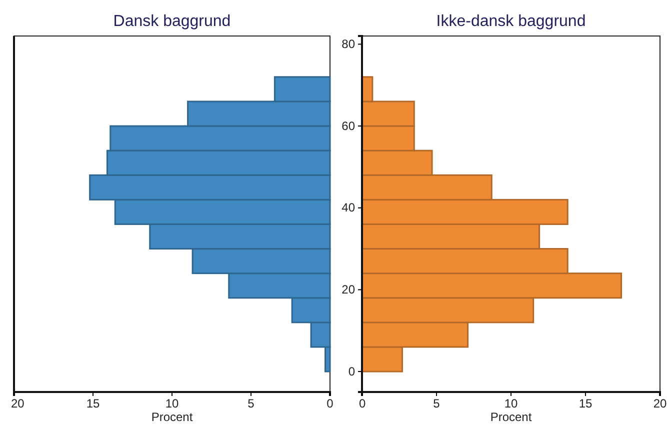 This screenshot has width=667, height=425. Describe the element at coordinates (349, 125) in the screenshot. I see `y-tick-label: 60` at that location.